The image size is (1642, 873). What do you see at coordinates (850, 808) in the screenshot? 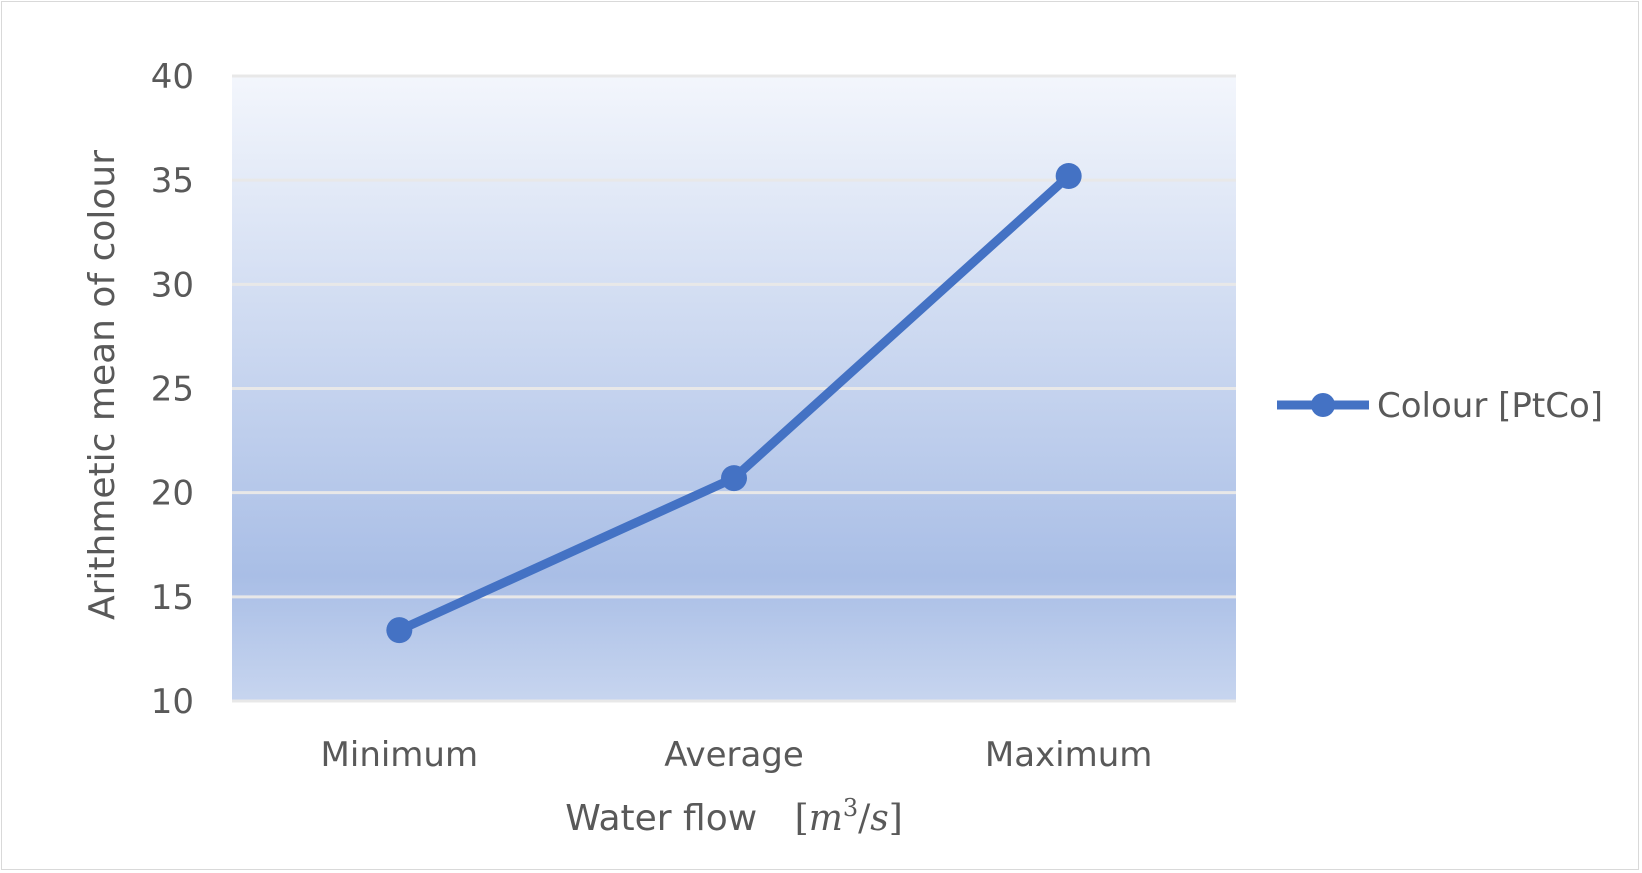
I see `x-axis-unit-exp: 3` at bounding box center [850, 808].